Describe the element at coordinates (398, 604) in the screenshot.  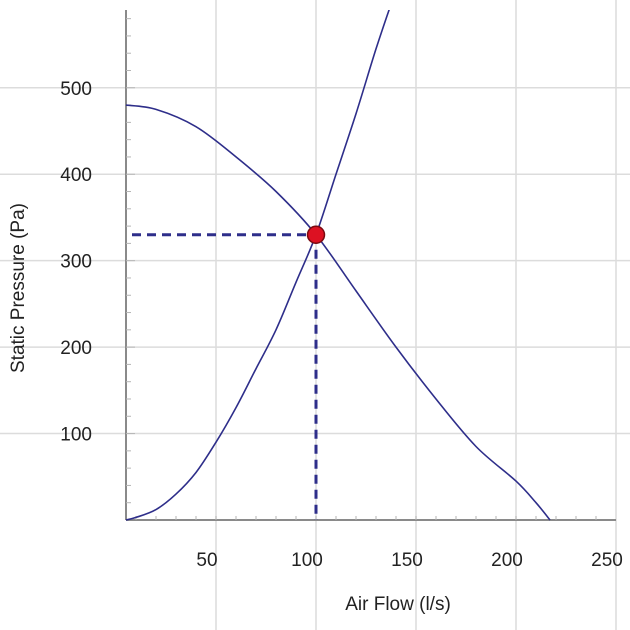
I see `x-axis-title: Air Flow (l/s)` at that location.